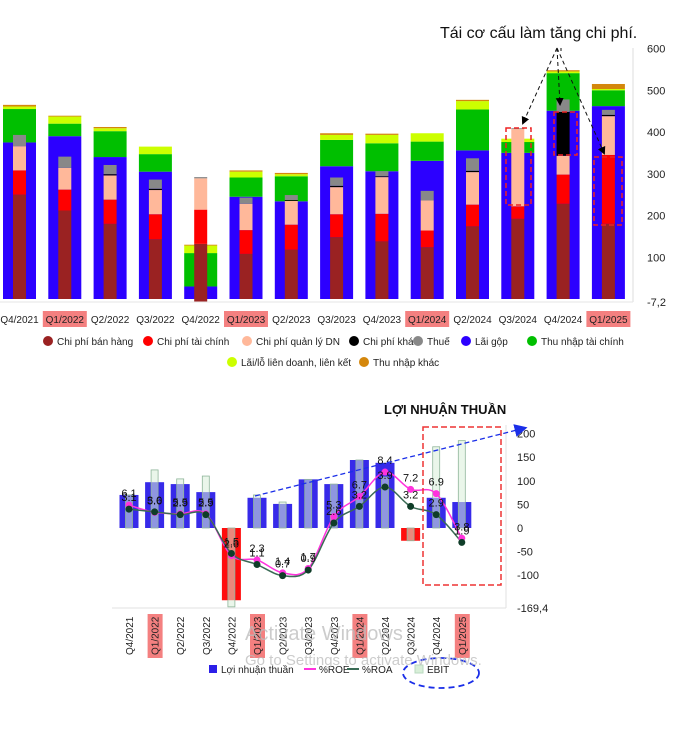 This screenshot has width=674, height=734. I want to click on legend-label: EBIT, so click(438, 670).